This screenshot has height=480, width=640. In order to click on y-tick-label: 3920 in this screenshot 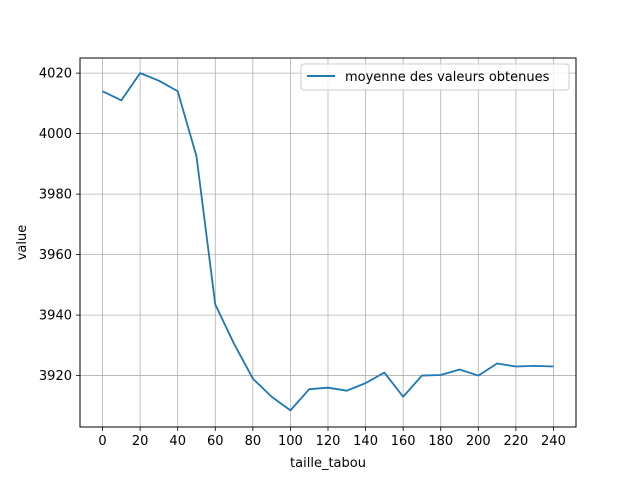, I will do `click(55, 376)`.